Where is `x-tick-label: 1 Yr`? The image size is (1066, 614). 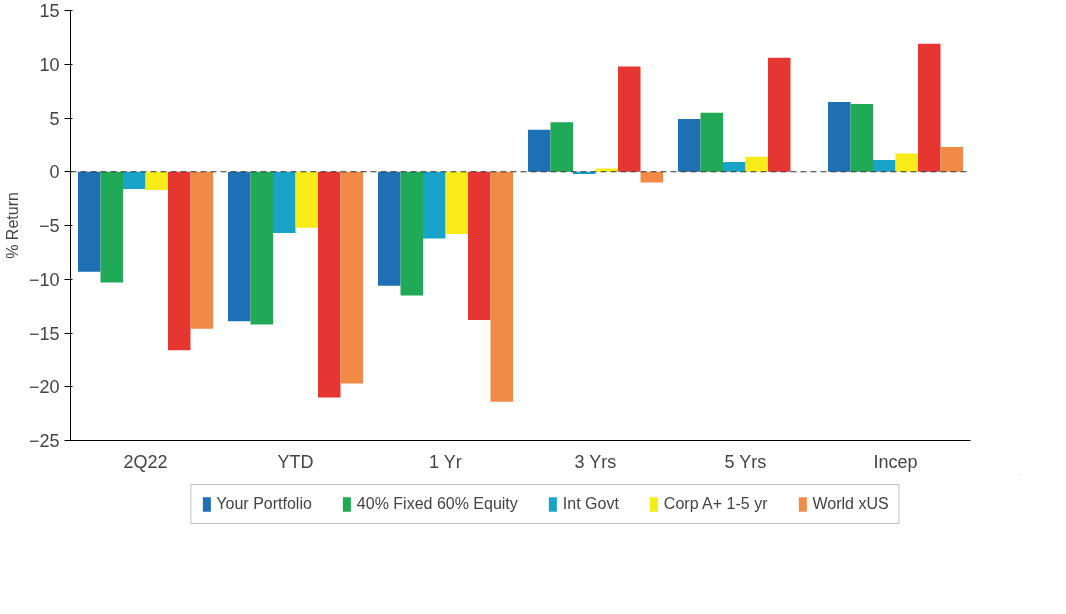 x-tick-label: 1 Yr is located at coordinates (445, 461).